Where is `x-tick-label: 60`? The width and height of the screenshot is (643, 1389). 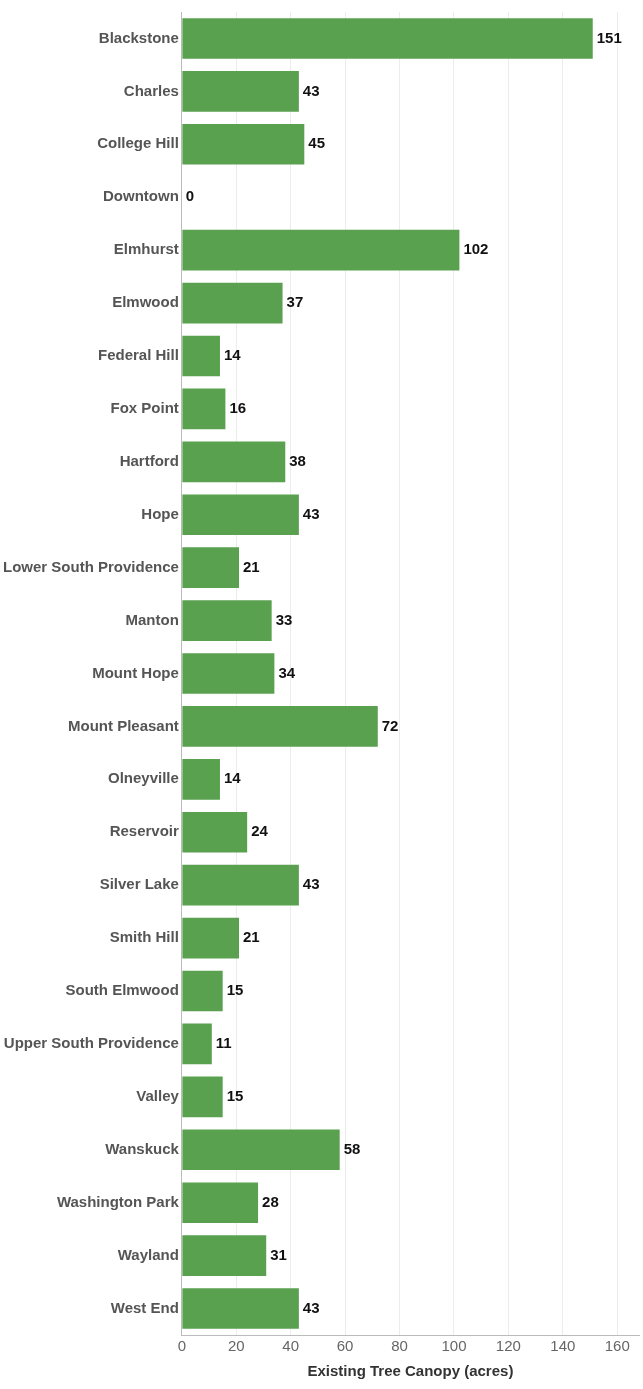 x-tick-label: 60 is located at coordinates (345, 1346).